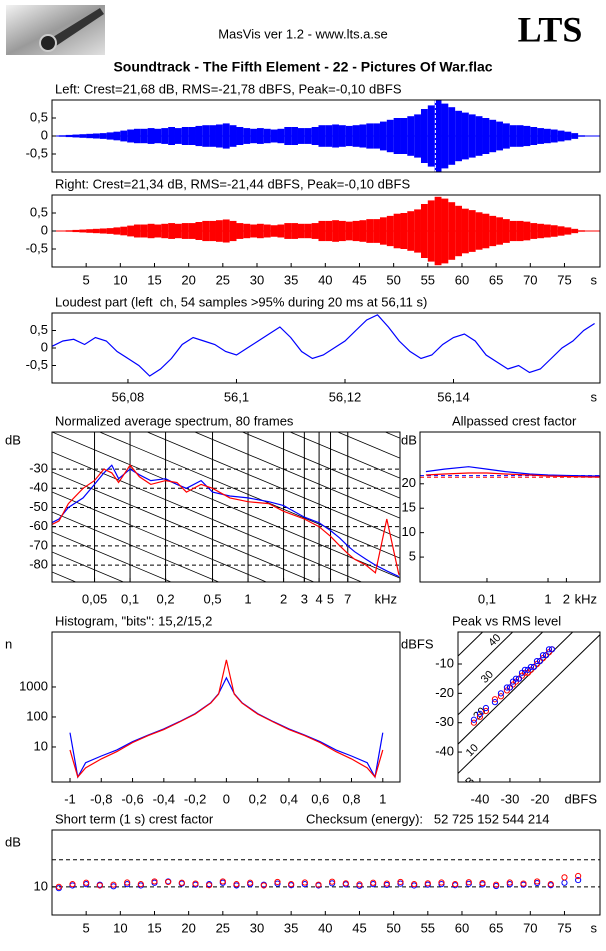  I want to click on x-tick-label: 1, so click(247, 598).